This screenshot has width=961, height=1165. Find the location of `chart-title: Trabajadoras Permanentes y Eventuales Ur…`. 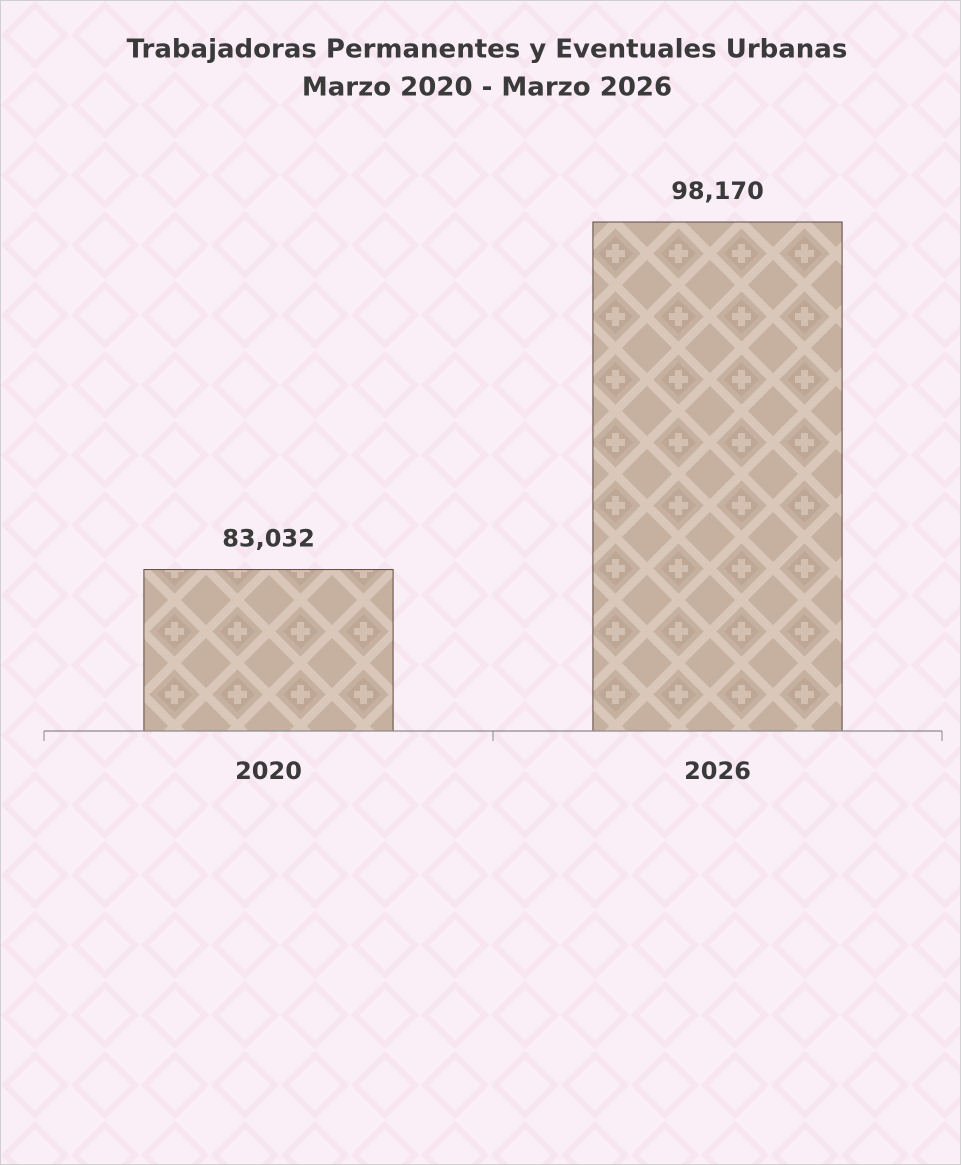

chart-title: Trabajadoras Permanentes y Eventuales Ur… is located at coordinates (487, 50).